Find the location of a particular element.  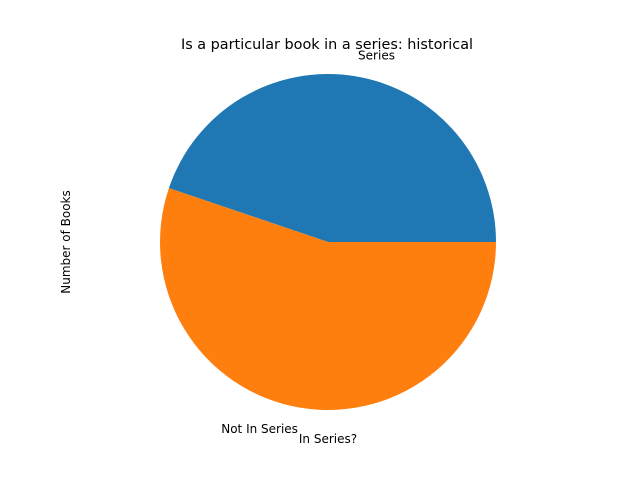

pie-slice-label-not-in-series: Not In Series is located at coordinates (259, 429).